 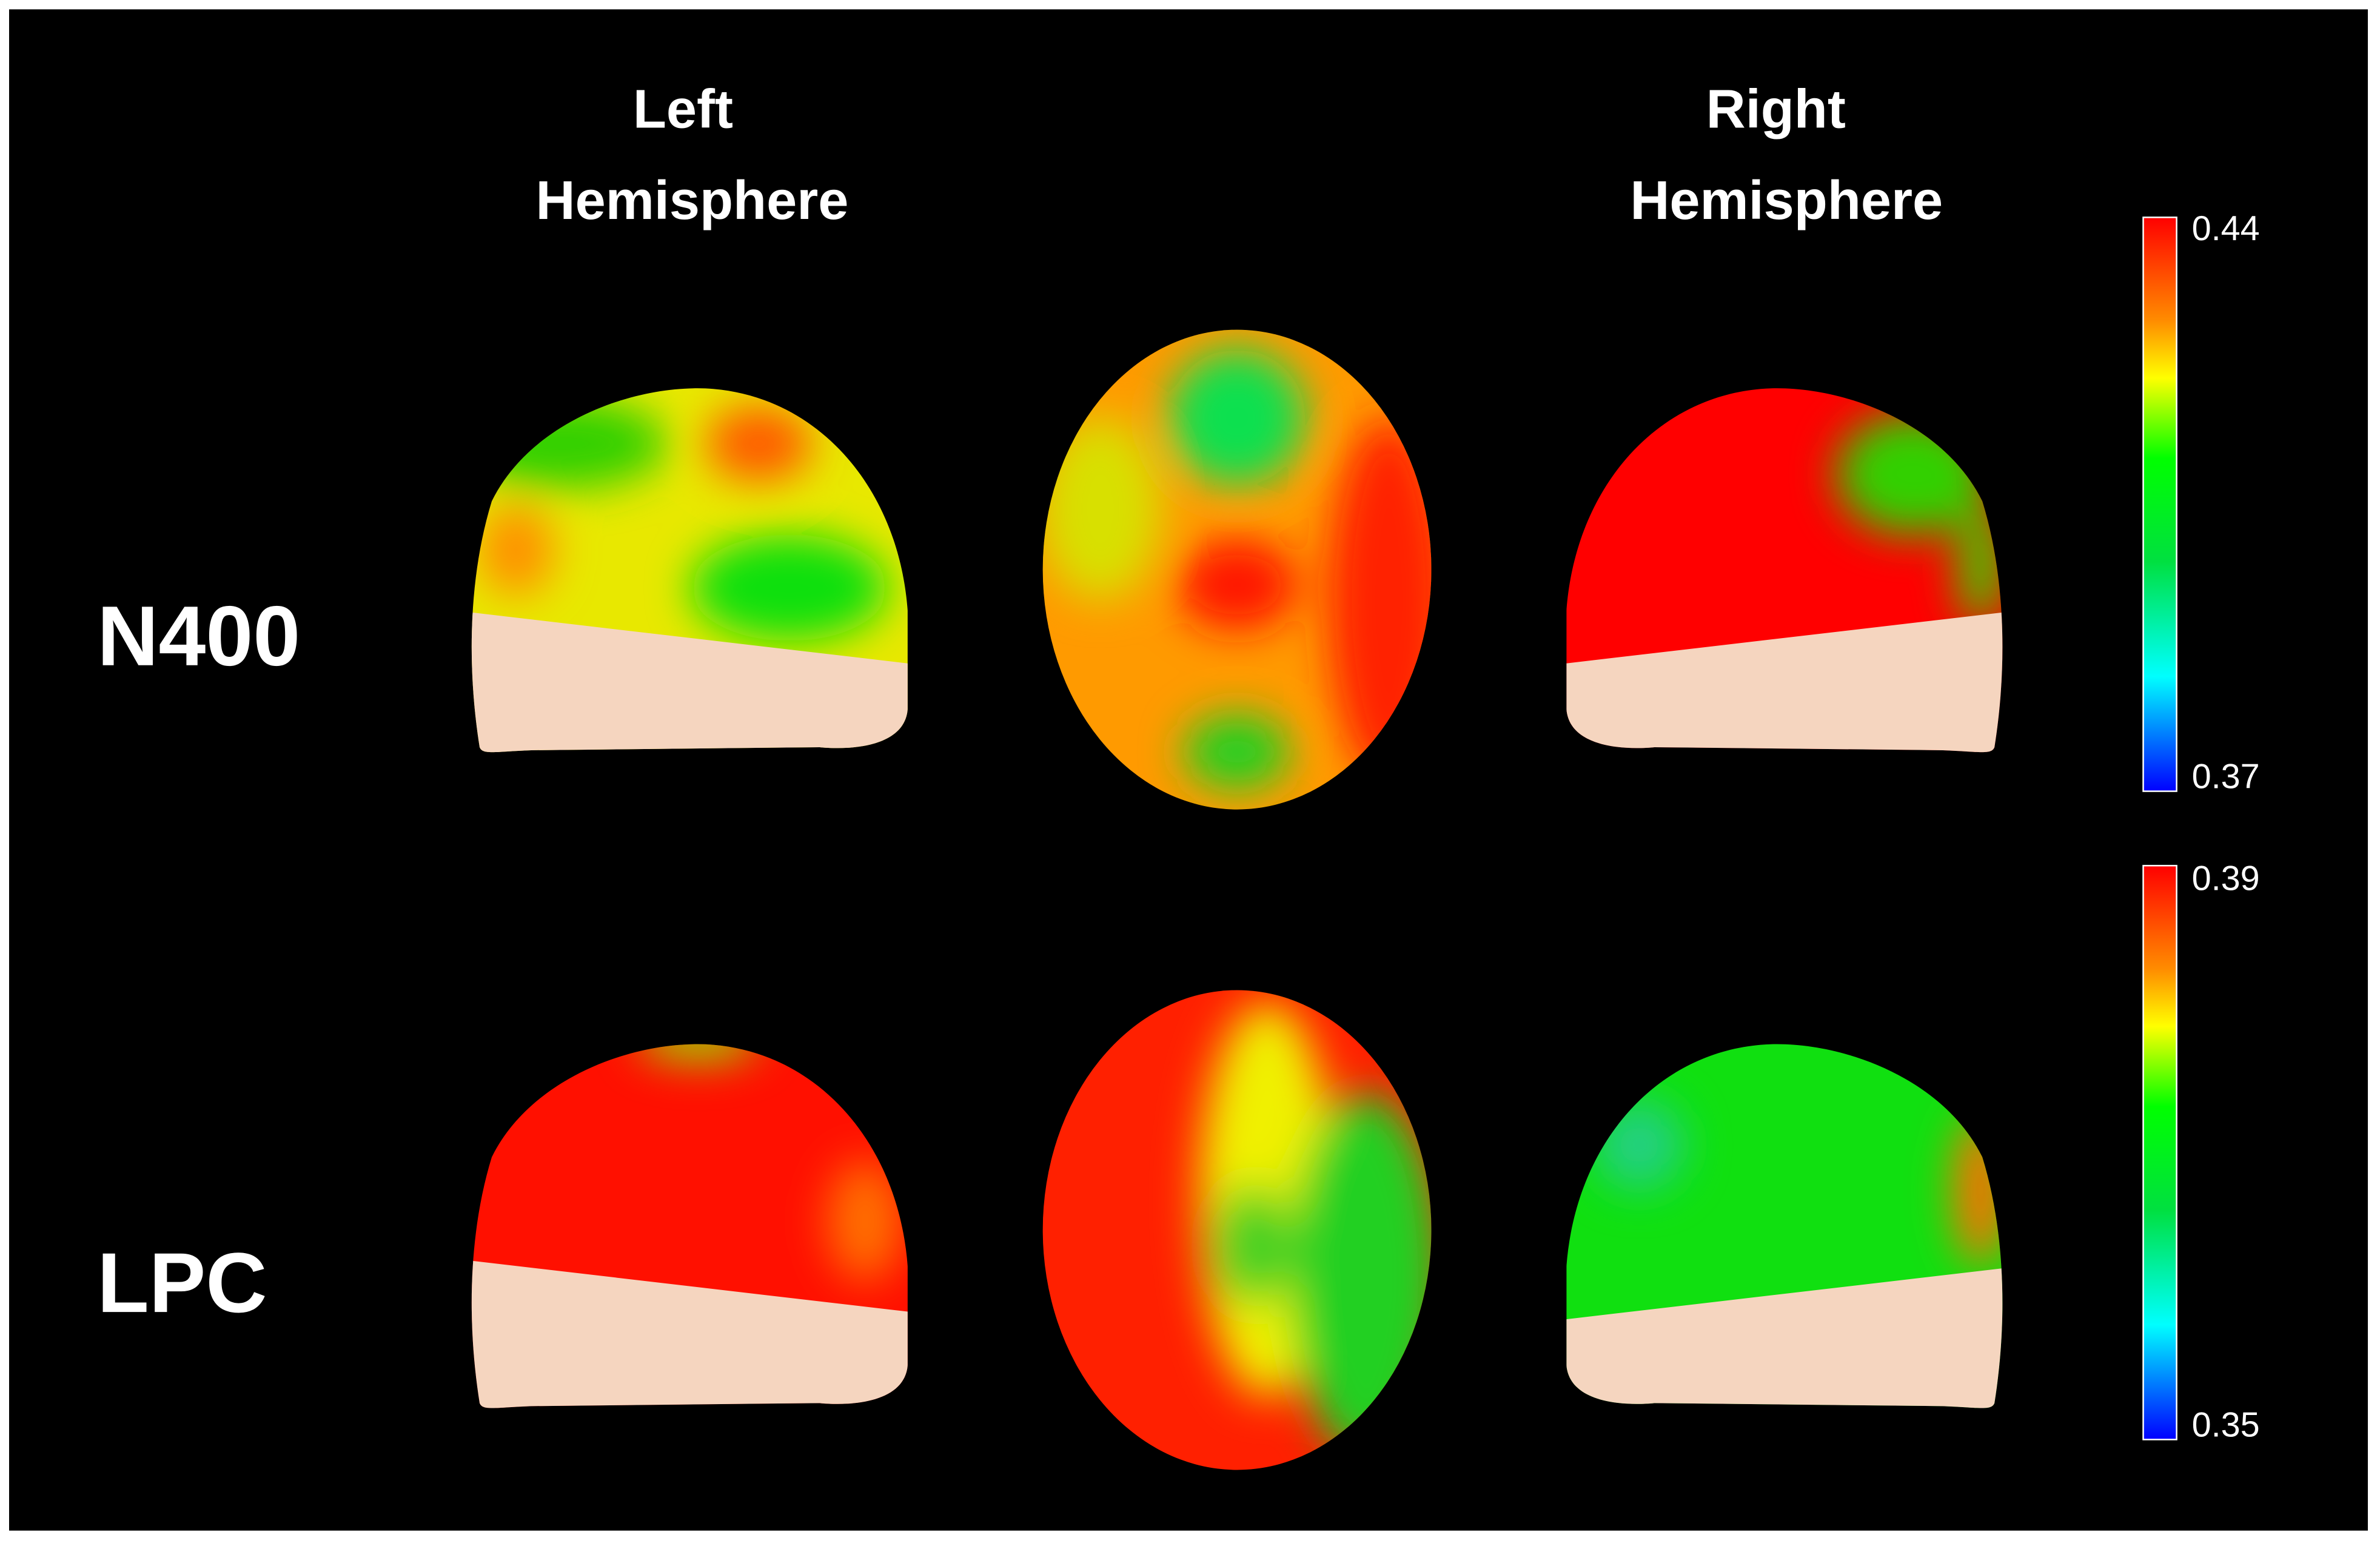 I want to click on colorbar-max: 0.39, so click(x=2226, y=878).